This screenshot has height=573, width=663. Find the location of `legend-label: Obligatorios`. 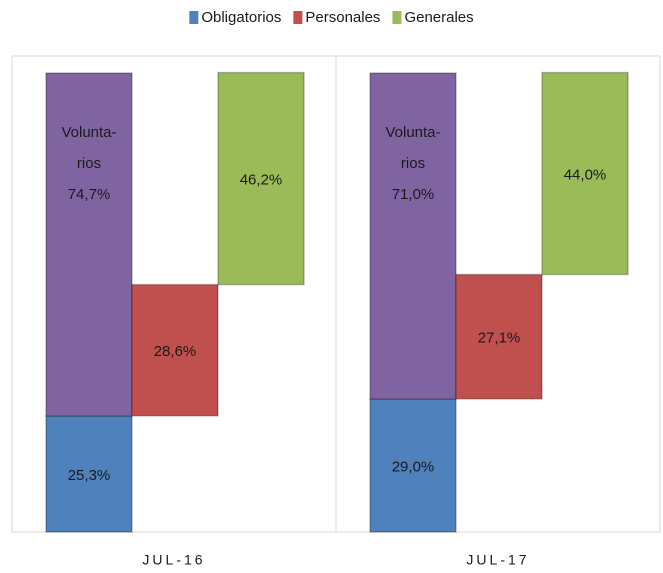

legend-label: Obligatorios is located at coordinates (241, 17).